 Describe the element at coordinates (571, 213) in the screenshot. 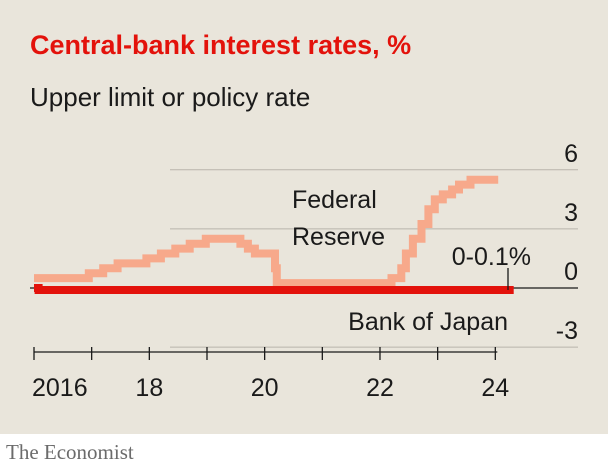

I see `y-tick-label: 3` at that location.